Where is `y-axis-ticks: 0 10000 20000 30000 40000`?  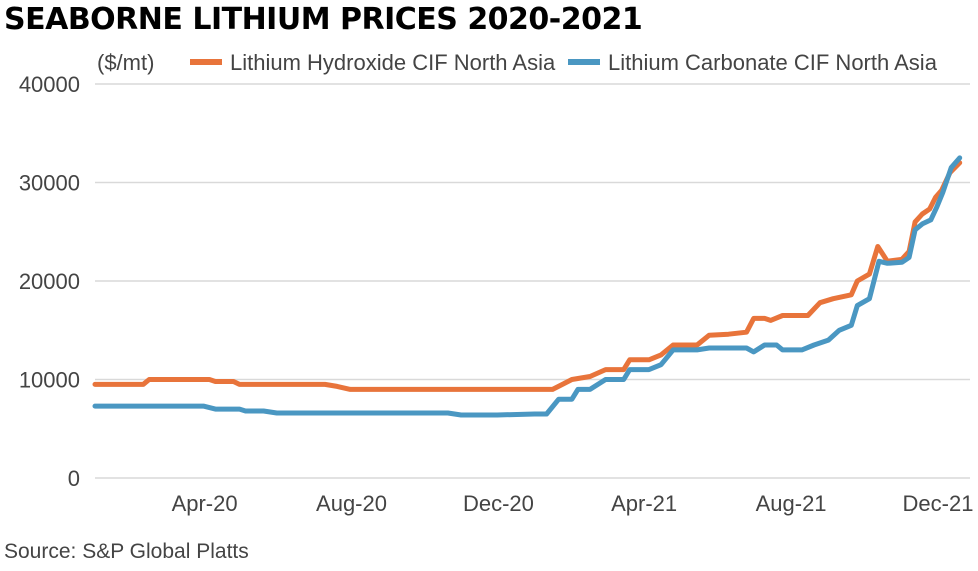
y-axis-ticks: 0 10000 20000 30000 40000 is located at coordinates (49, 281).